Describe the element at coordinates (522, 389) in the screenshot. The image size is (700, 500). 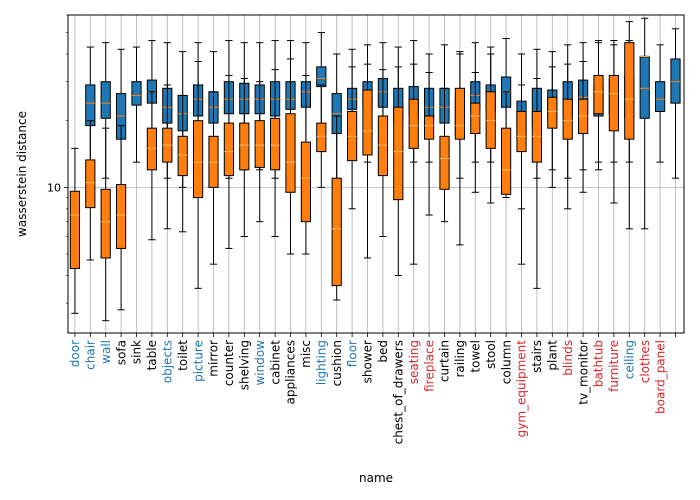
I see `x-tick-label: gym_equipment` at that location.